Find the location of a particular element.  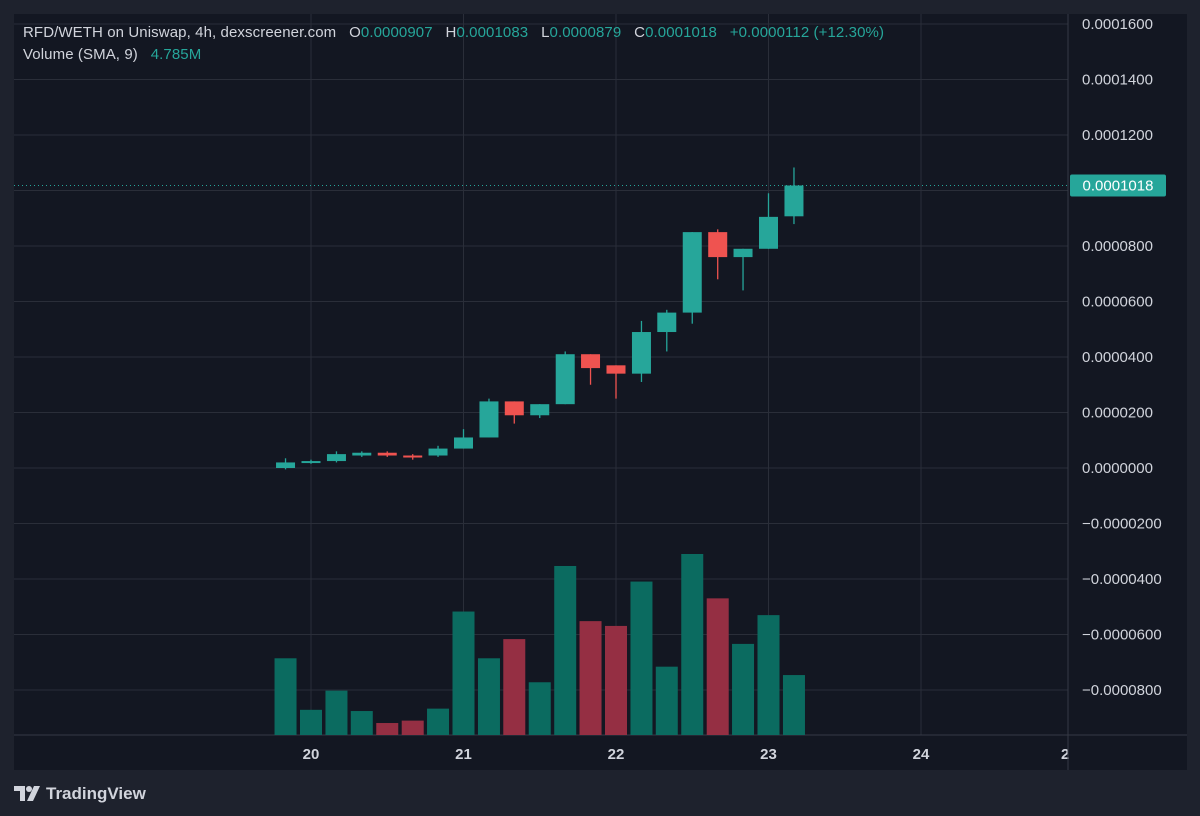

y-tick-label: 0.0001200 is located at coordinates (1117, 135).